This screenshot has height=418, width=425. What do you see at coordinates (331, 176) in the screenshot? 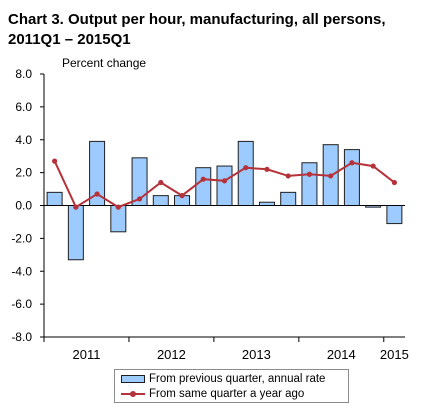
I see `line-point-2014Q2` at bounding box center [331, 176].